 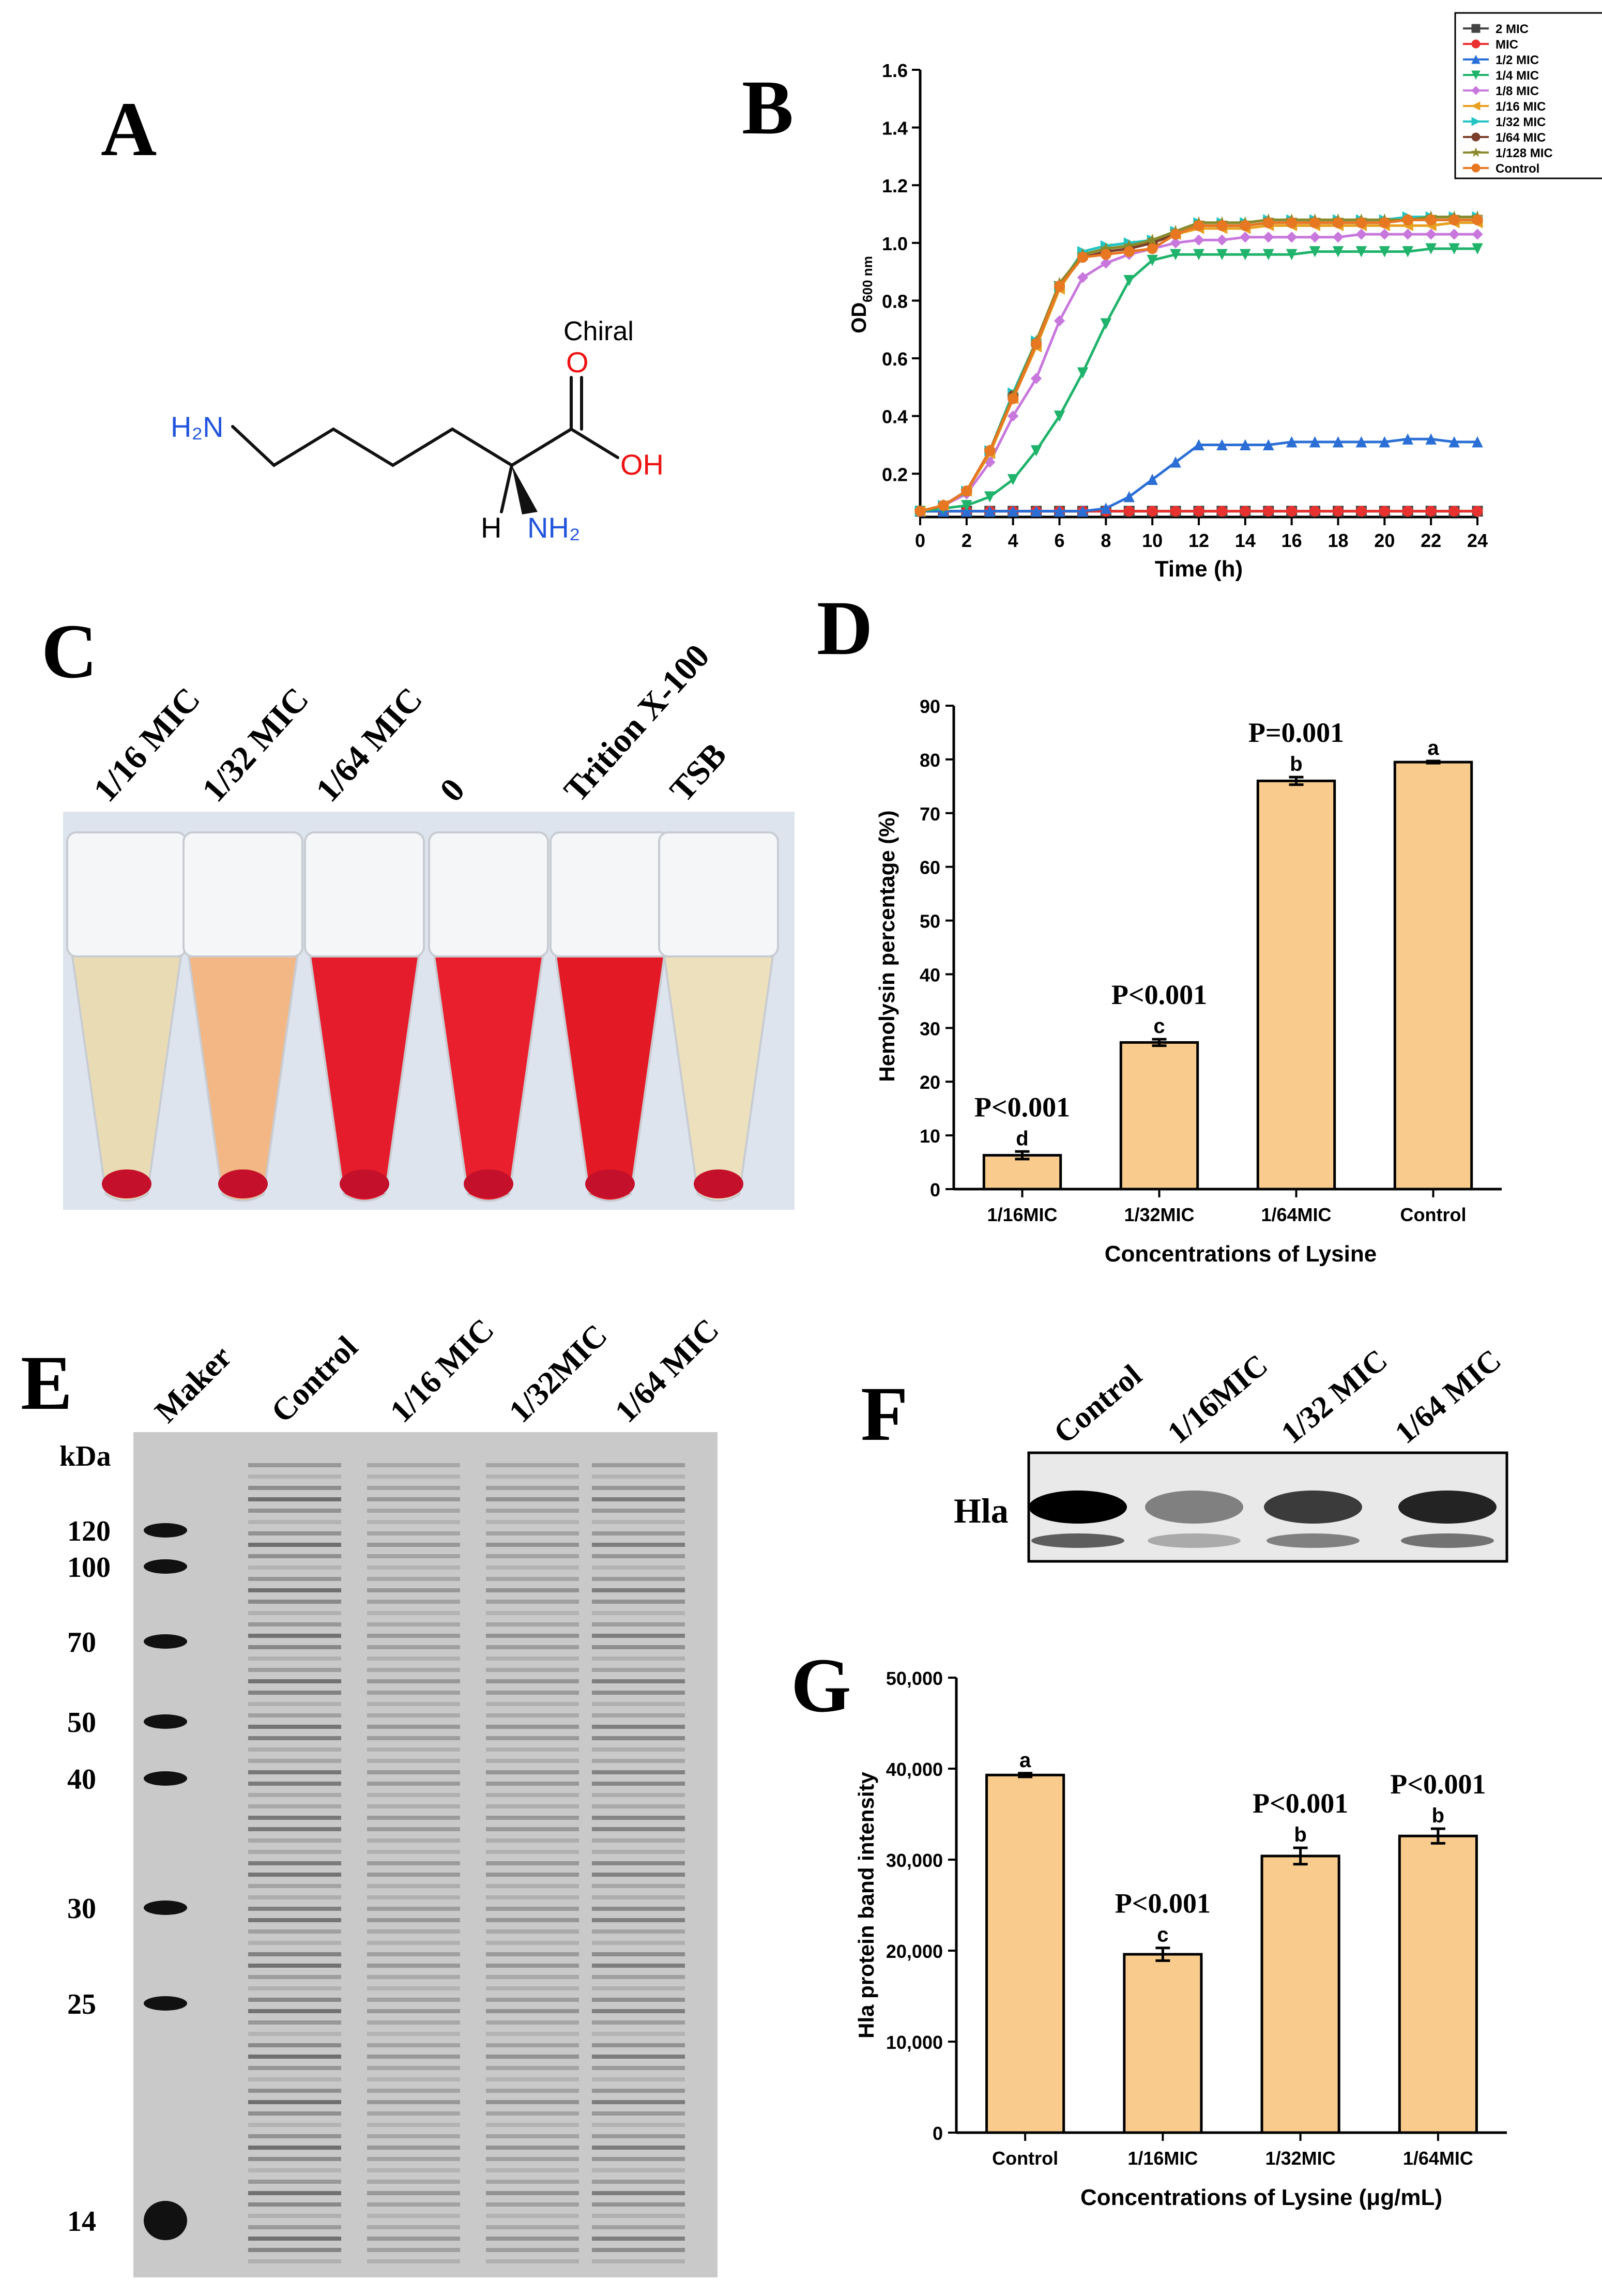 What do you see at coordinates (402, 446) in the screenshot?
I see `carbon-chain` at bounding box center [402, 446].